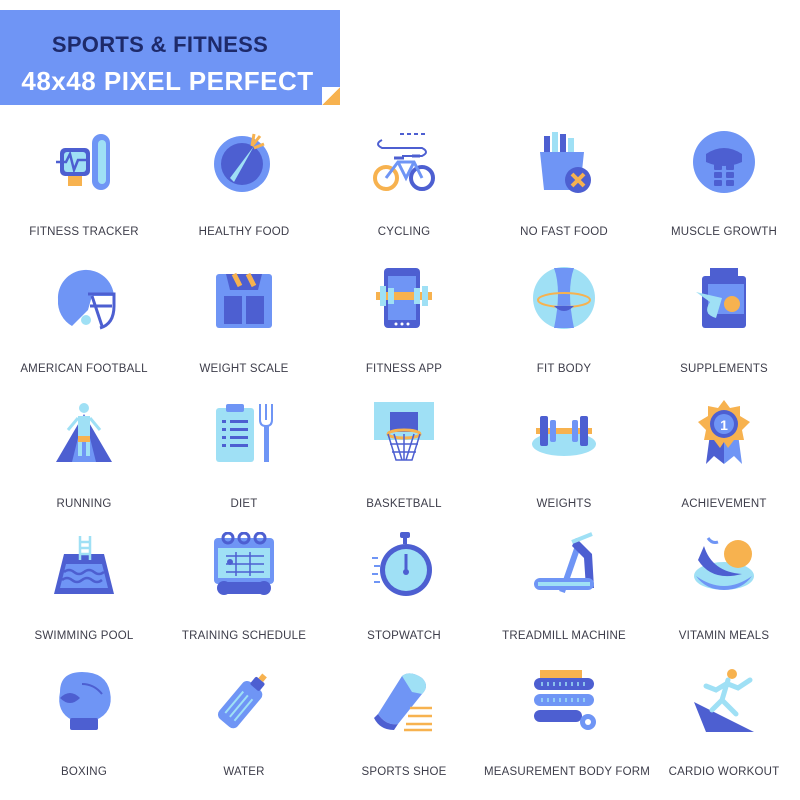 The image size is (800, 800). What do you see at coordinates (404, 733) in the screenshot?
I see `icon-tile: SPORTS SHOE` at bounding box center [404, 733].